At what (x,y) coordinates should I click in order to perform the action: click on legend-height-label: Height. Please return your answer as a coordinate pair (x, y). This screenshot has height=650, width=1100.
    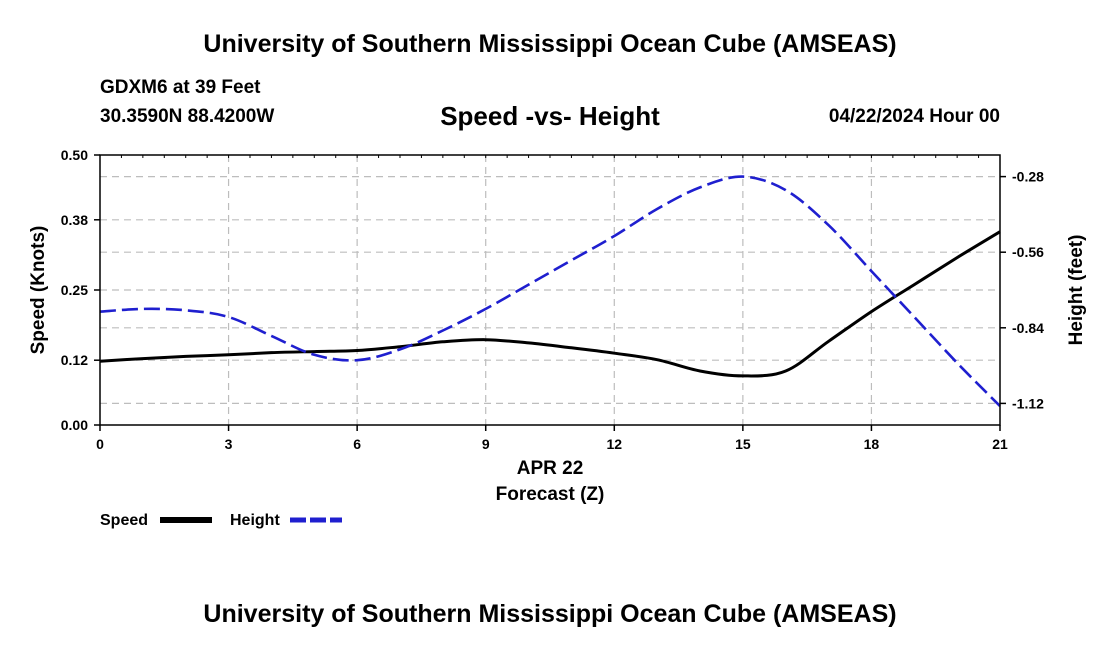
    Looking at the image, I should click on (255, 520).